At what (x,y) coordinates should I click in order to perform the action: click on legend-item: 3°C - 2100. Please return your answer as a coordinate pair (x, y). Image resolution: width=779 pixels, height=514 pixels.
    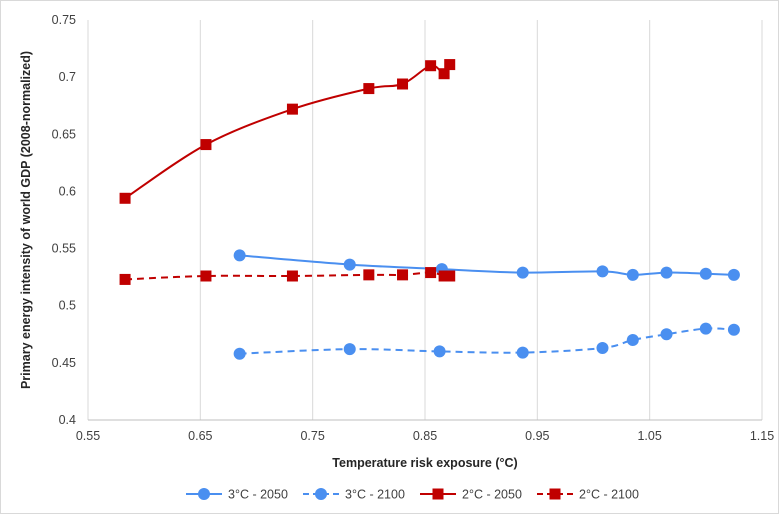
    Looking at the image, I should click on (354, 495).